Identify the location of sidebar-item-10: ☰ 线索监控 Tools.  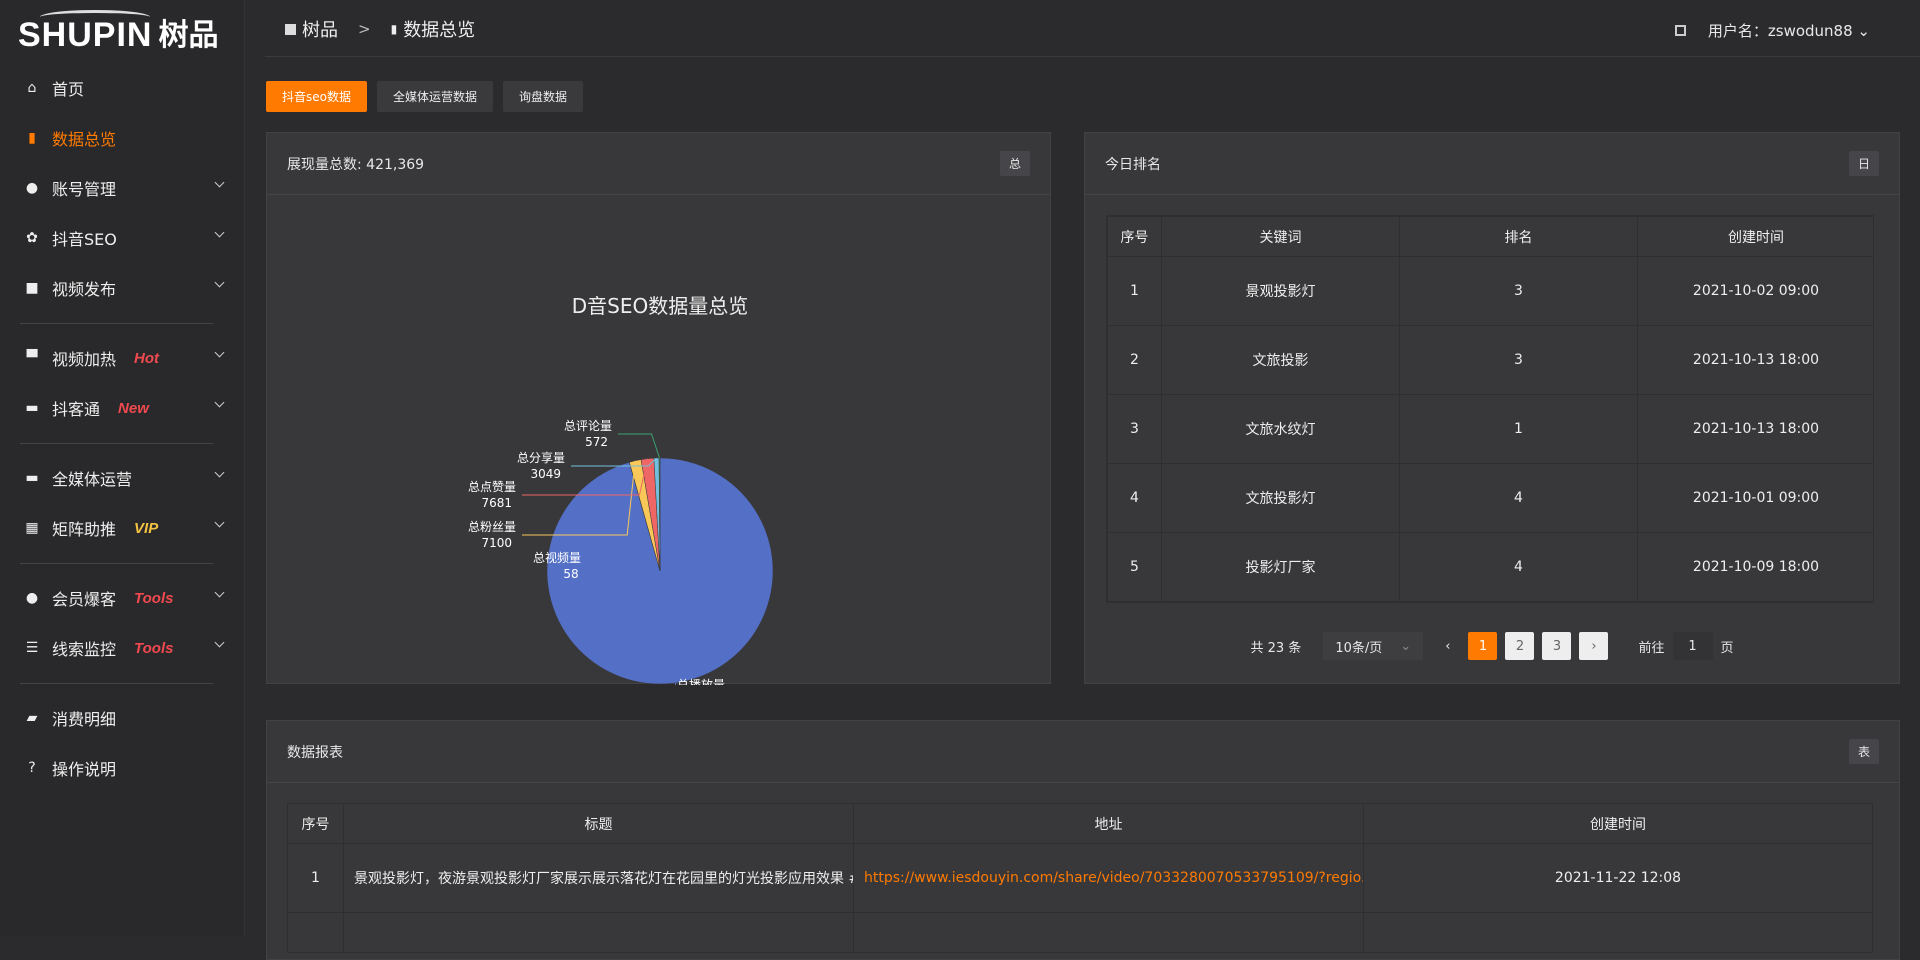
(122, 648).